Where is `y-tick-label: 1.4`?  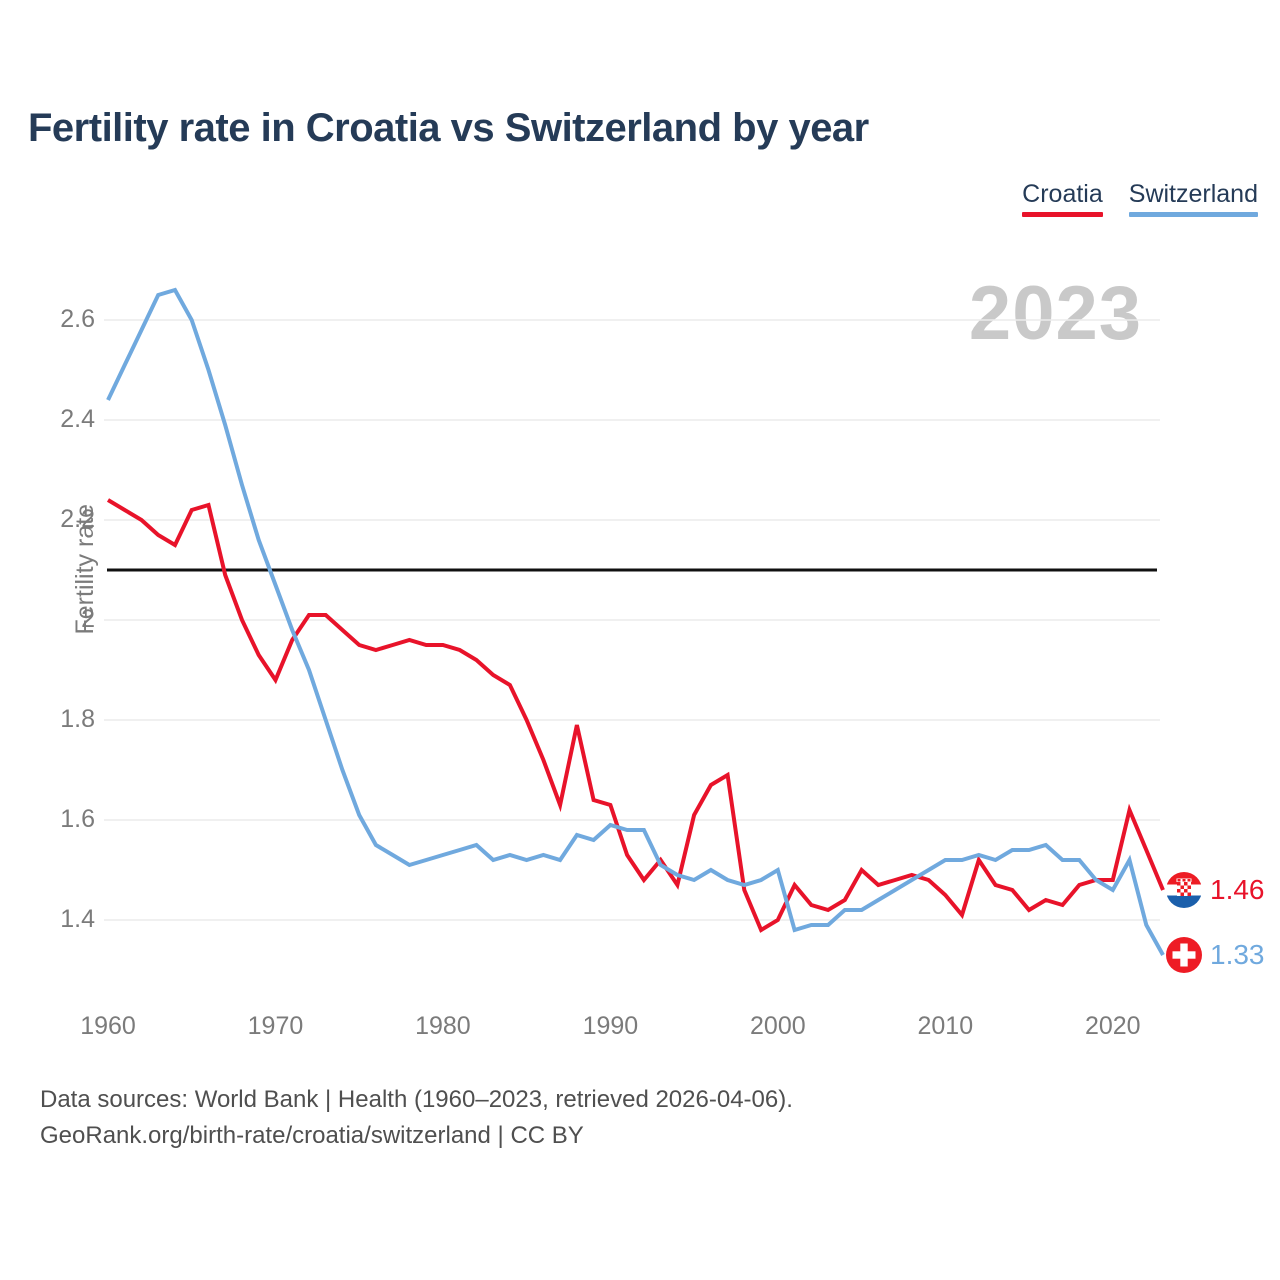
y-tick-label: 1.4 is located at coordinates (77, 919).